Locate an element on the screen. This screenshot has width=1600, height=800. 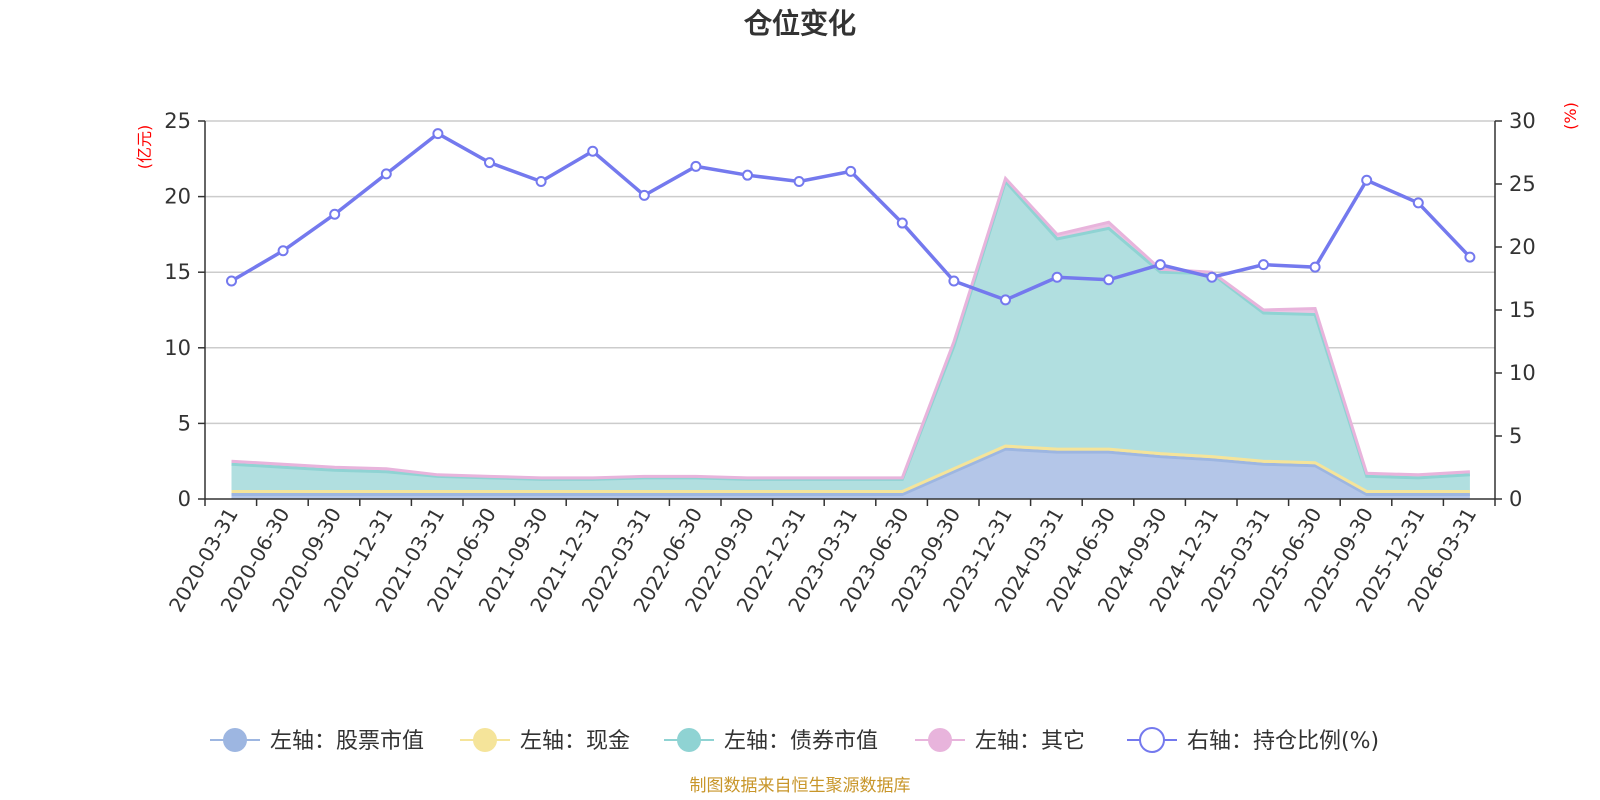
y-right-tick-label: 0 is located at coordinates (1515, 499).